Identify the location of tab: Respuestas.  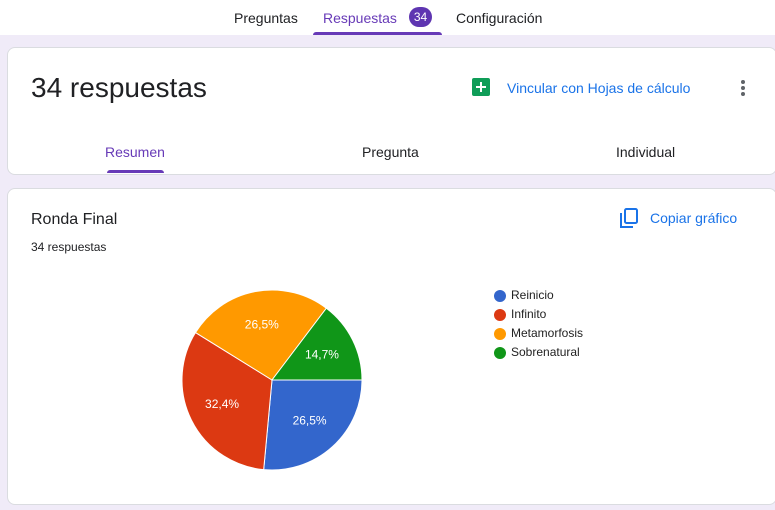
(360, 18).